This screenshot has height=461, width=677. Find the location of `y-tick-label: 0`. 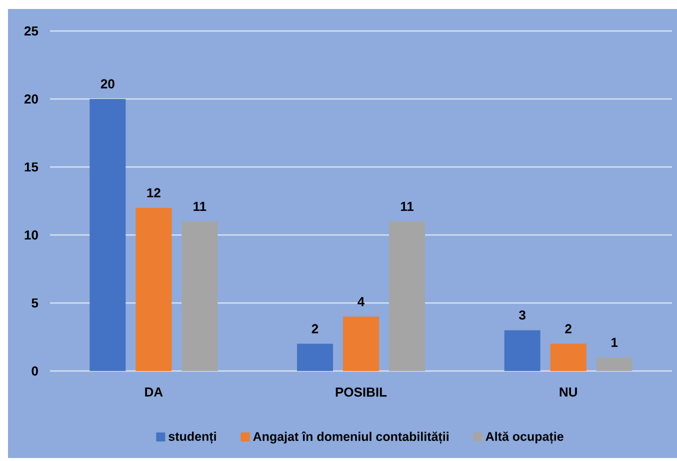

y-tick-label: 0 is located at coordinates (35, 371).